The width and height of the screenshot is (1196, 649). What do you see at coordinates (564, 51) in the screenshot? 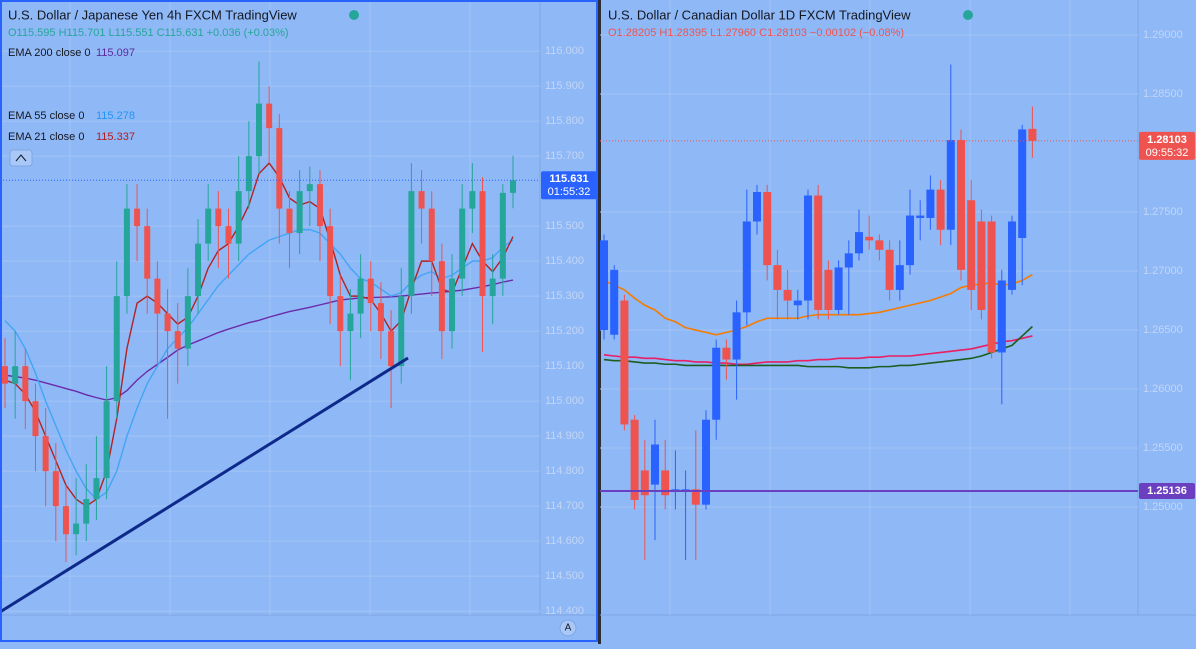
I see `y-tick-label: 116.000` at bounding box center [564, 51].